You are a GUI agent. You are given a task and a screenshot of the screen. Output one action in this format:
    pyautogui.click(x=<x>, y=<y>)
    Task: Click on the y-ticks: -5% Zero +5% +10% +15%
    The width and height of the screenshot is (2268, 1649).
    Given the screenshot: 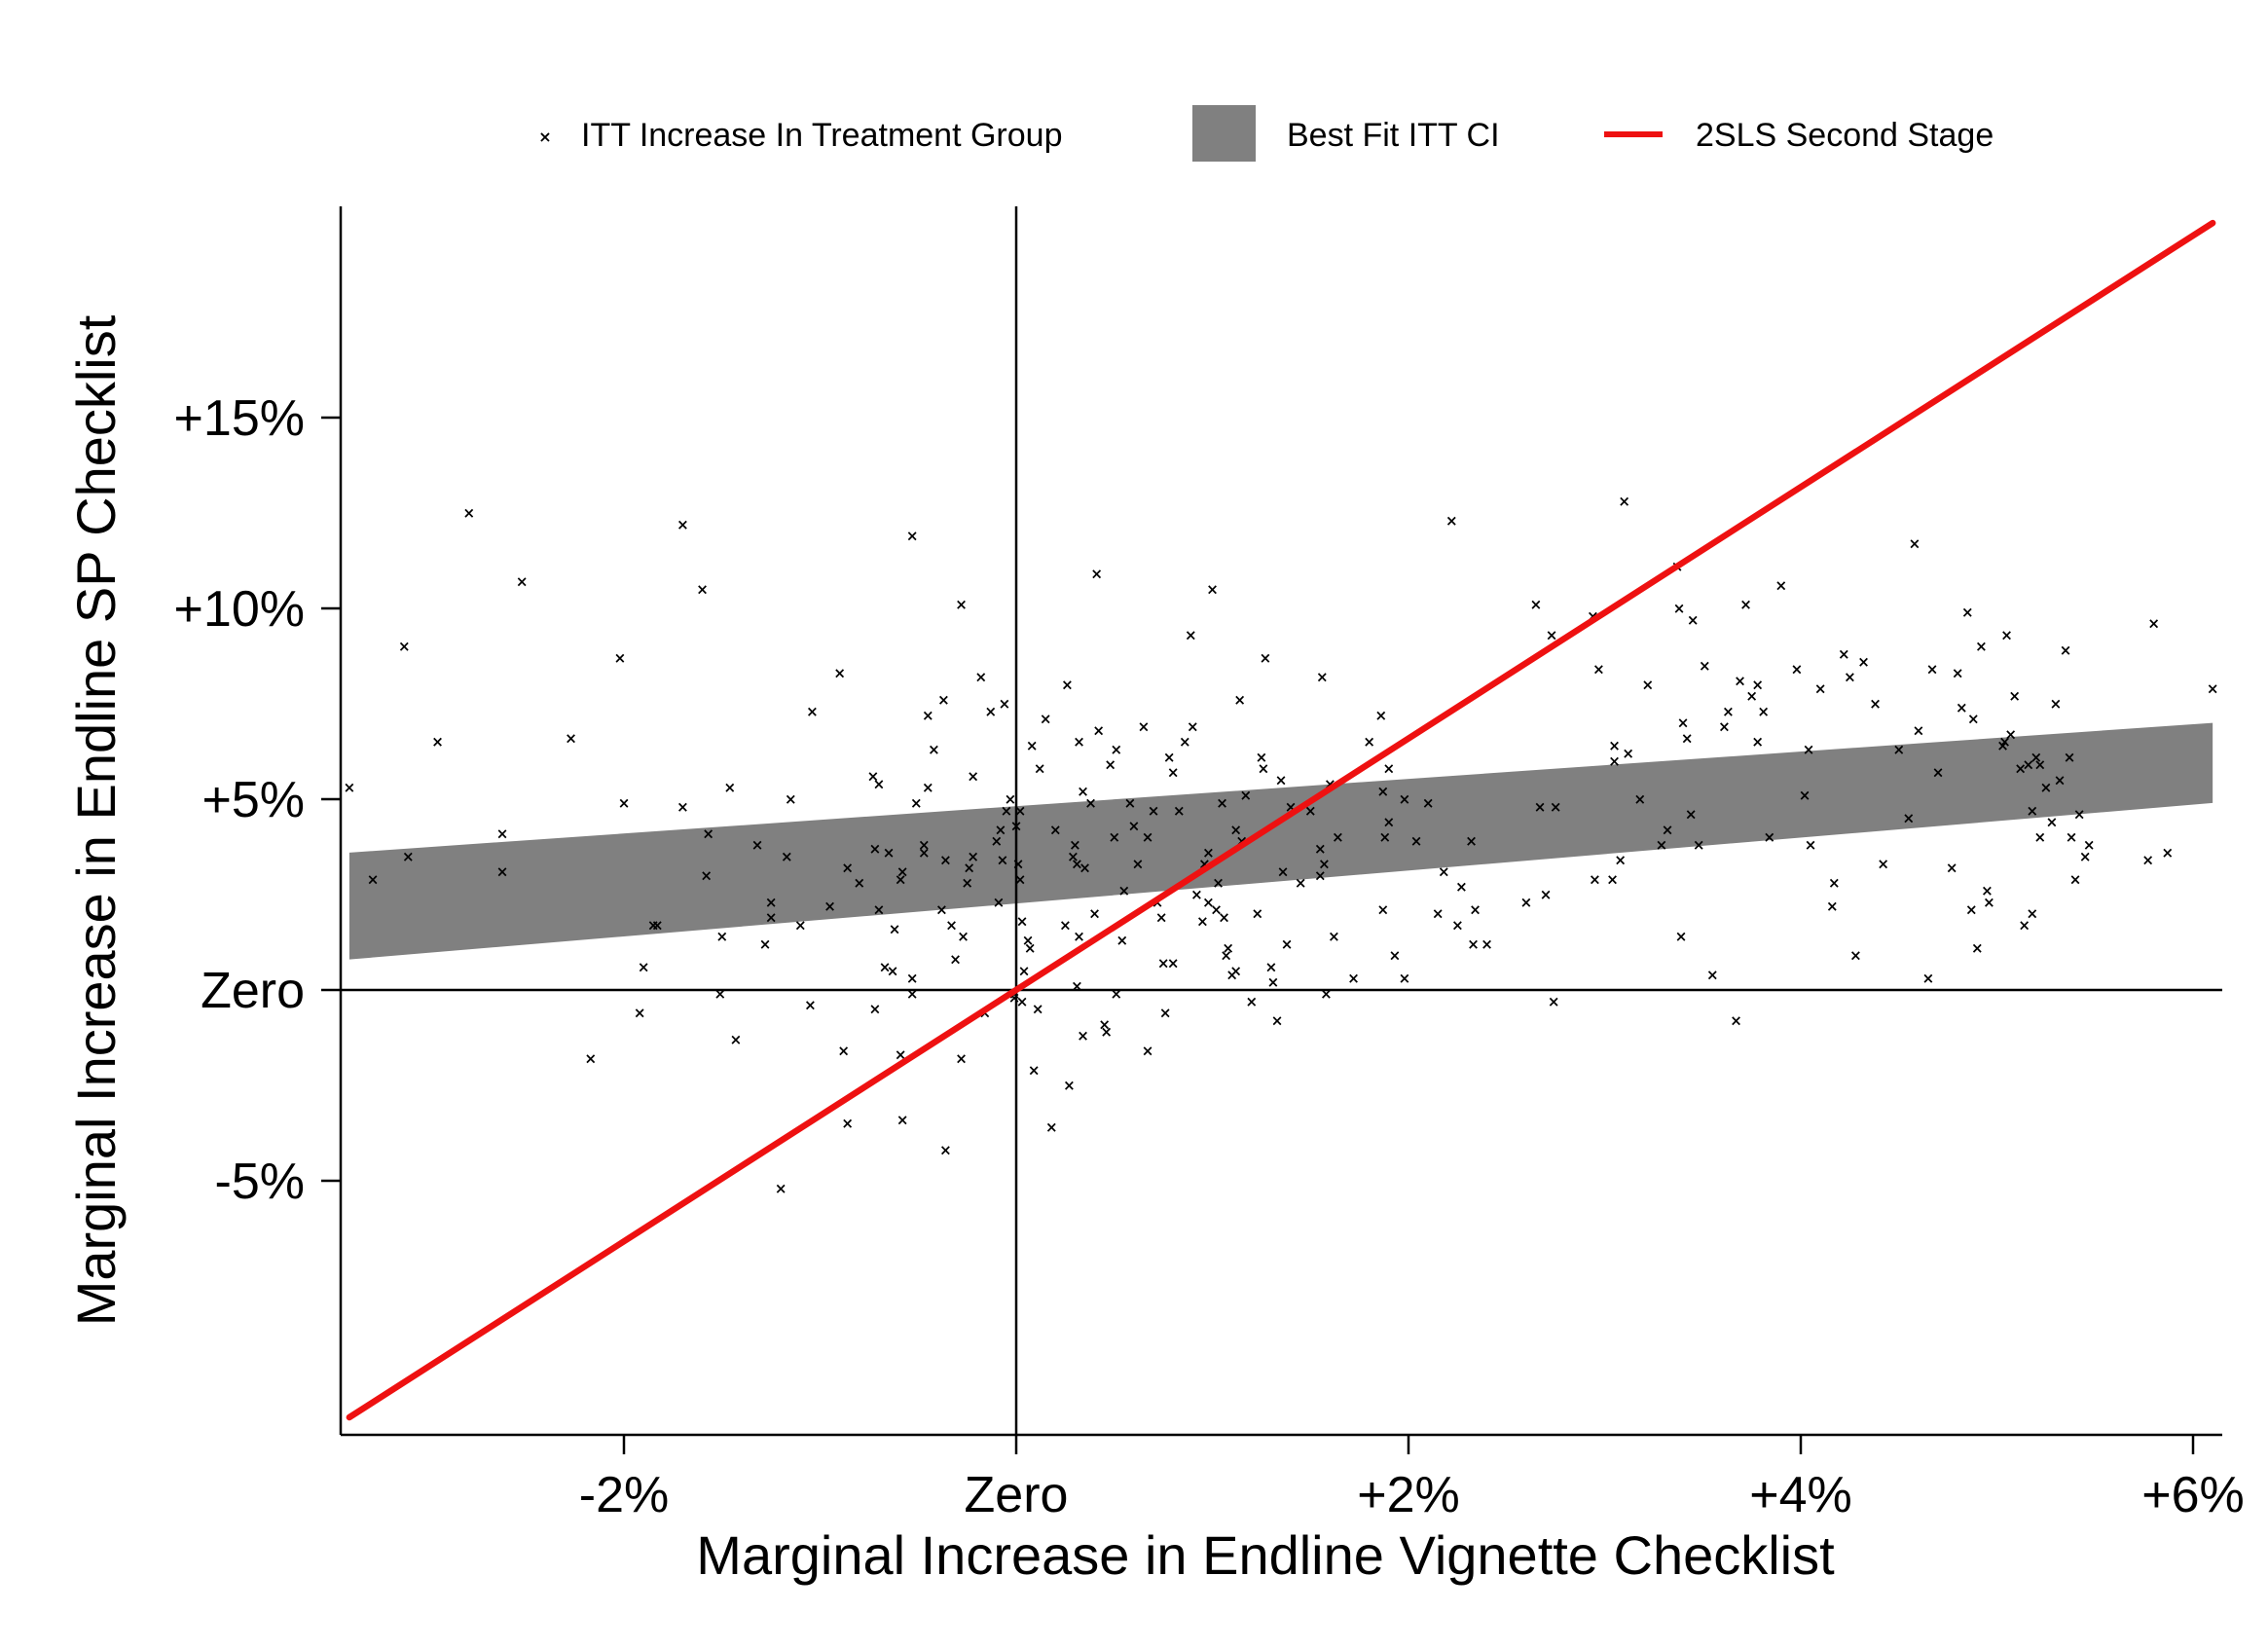 What is the action you would take?
    pyautogui.click(x=257, y=800)
    